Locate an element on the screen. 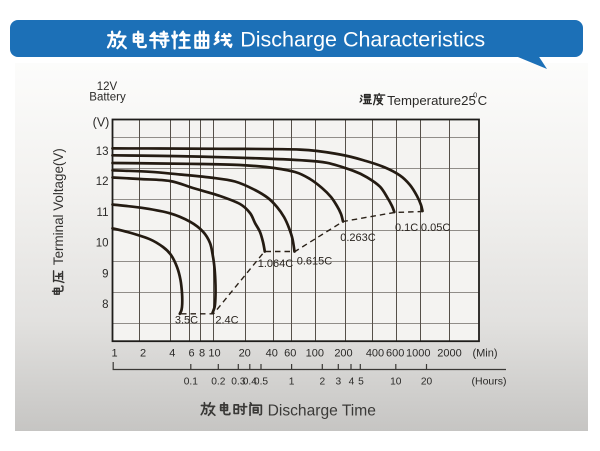  svg-text: 60 is located at coordinates (290, 354).